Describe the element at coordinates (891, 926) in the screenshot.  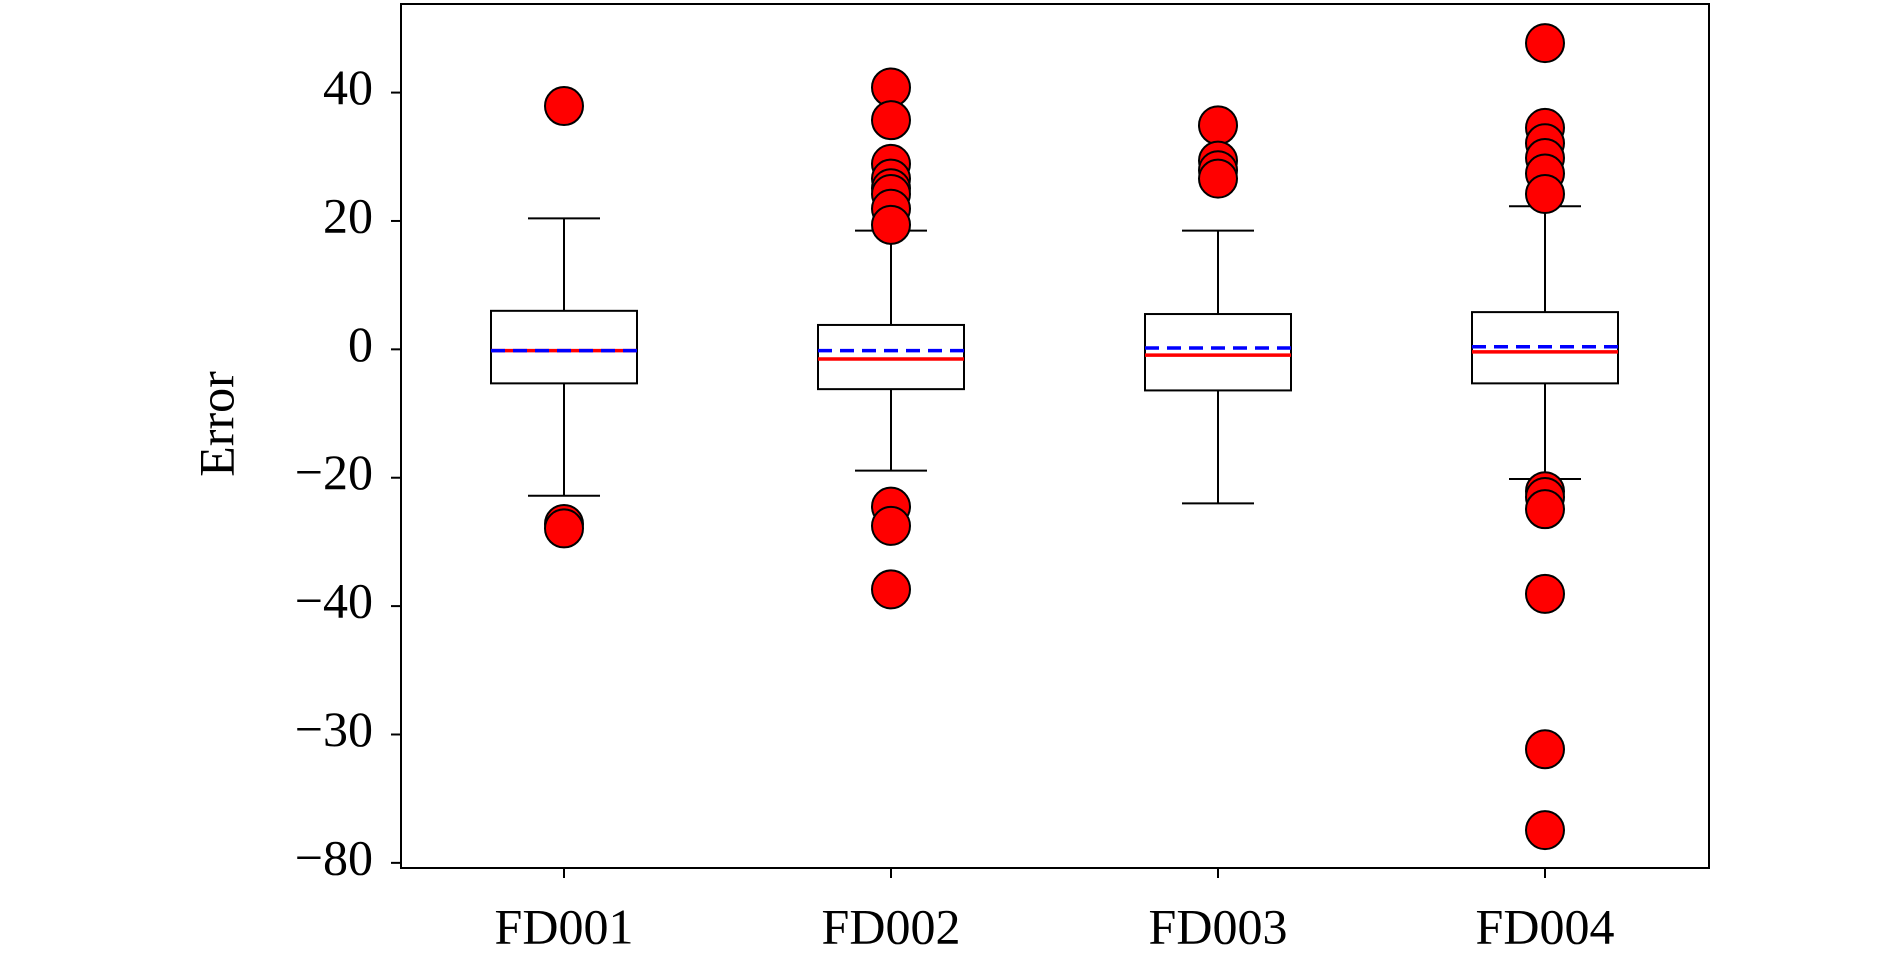
I see `x-tick-label: FD002` at that location.